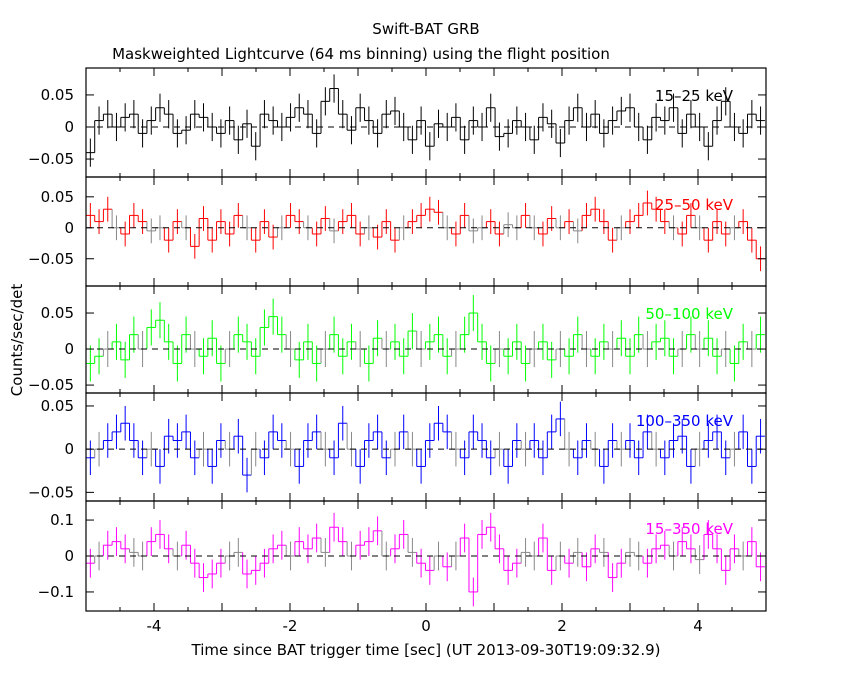 This screenshot has height=680, width=850. Describe the element at coordinates (56, 592) in the screenshot. I see `y-tick-label: −0.1` at that location.